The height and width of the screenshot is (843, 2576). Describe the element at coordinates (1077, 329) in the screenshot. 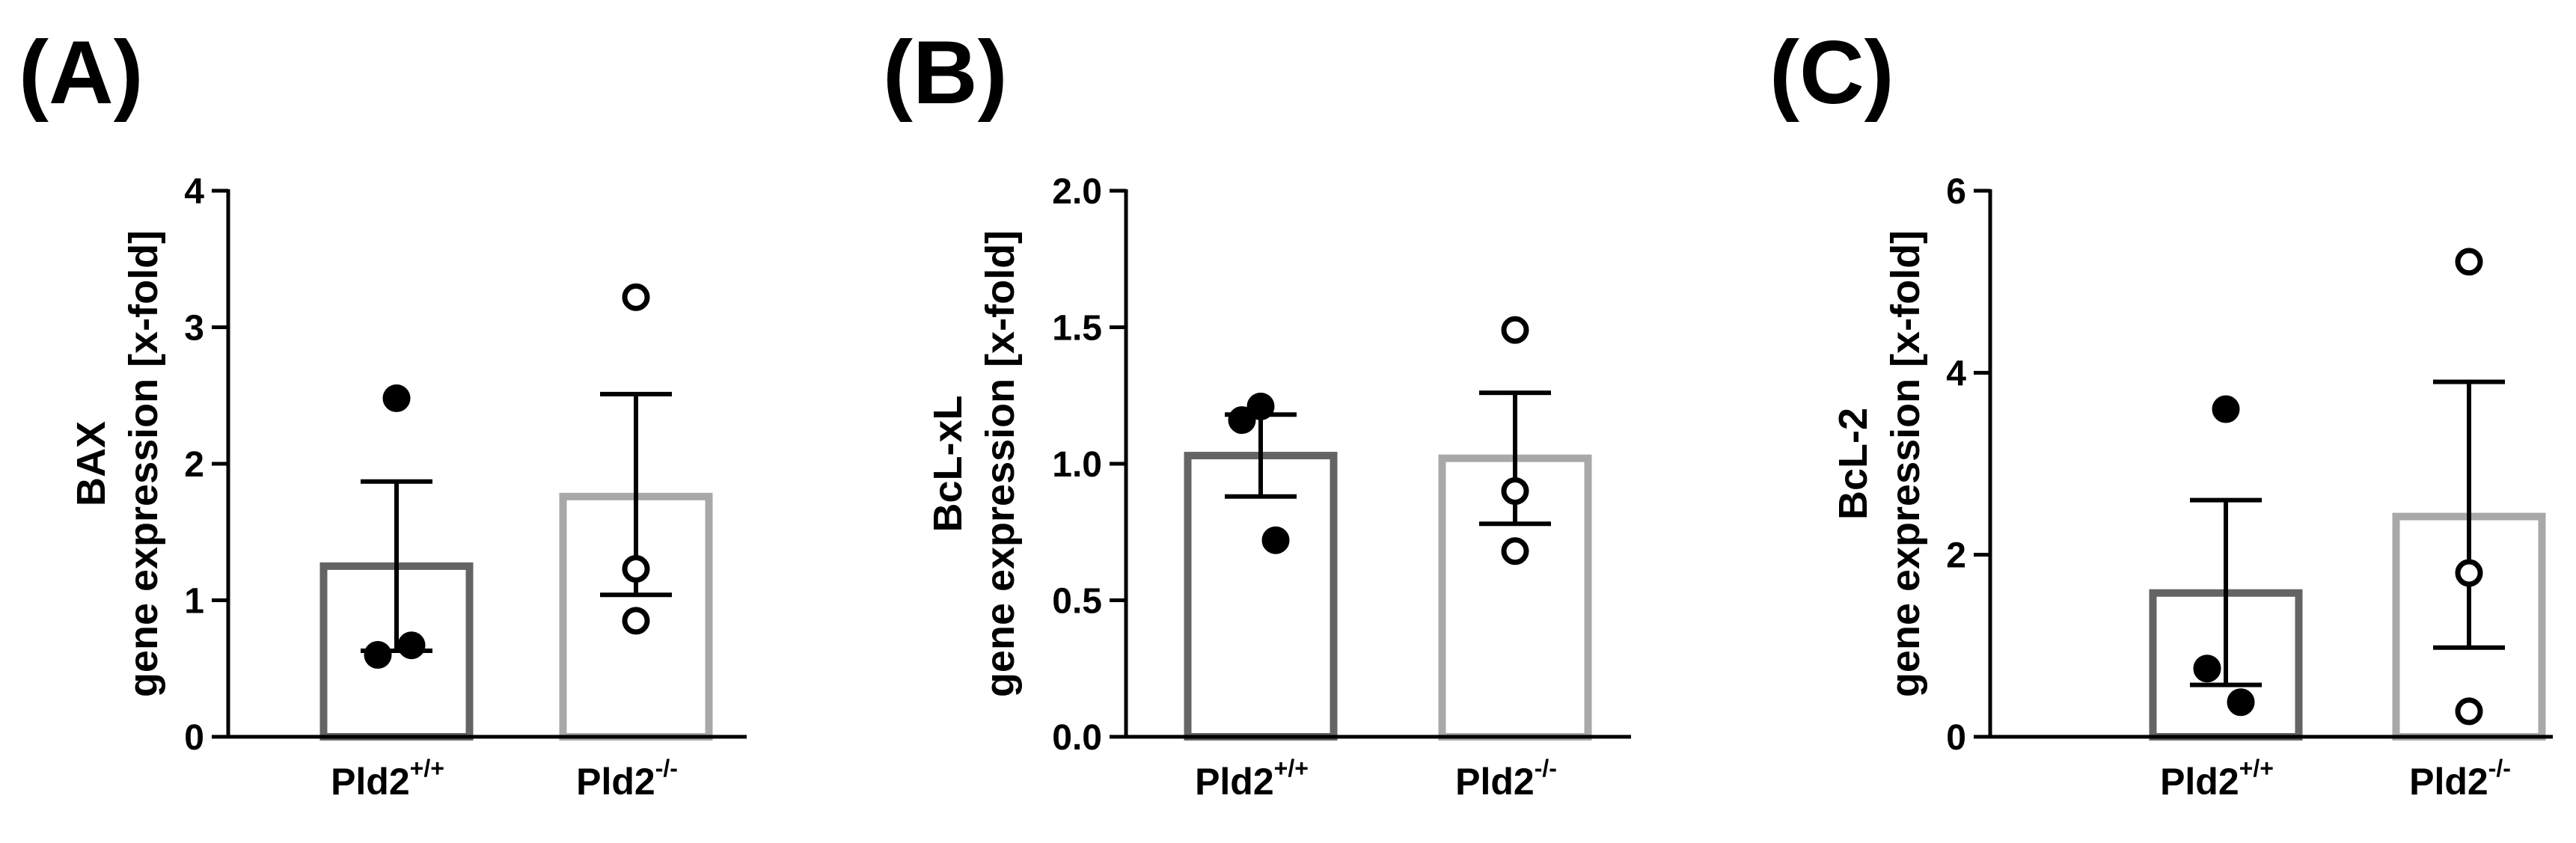

I see `y-tick-label: 1.5` at that location.